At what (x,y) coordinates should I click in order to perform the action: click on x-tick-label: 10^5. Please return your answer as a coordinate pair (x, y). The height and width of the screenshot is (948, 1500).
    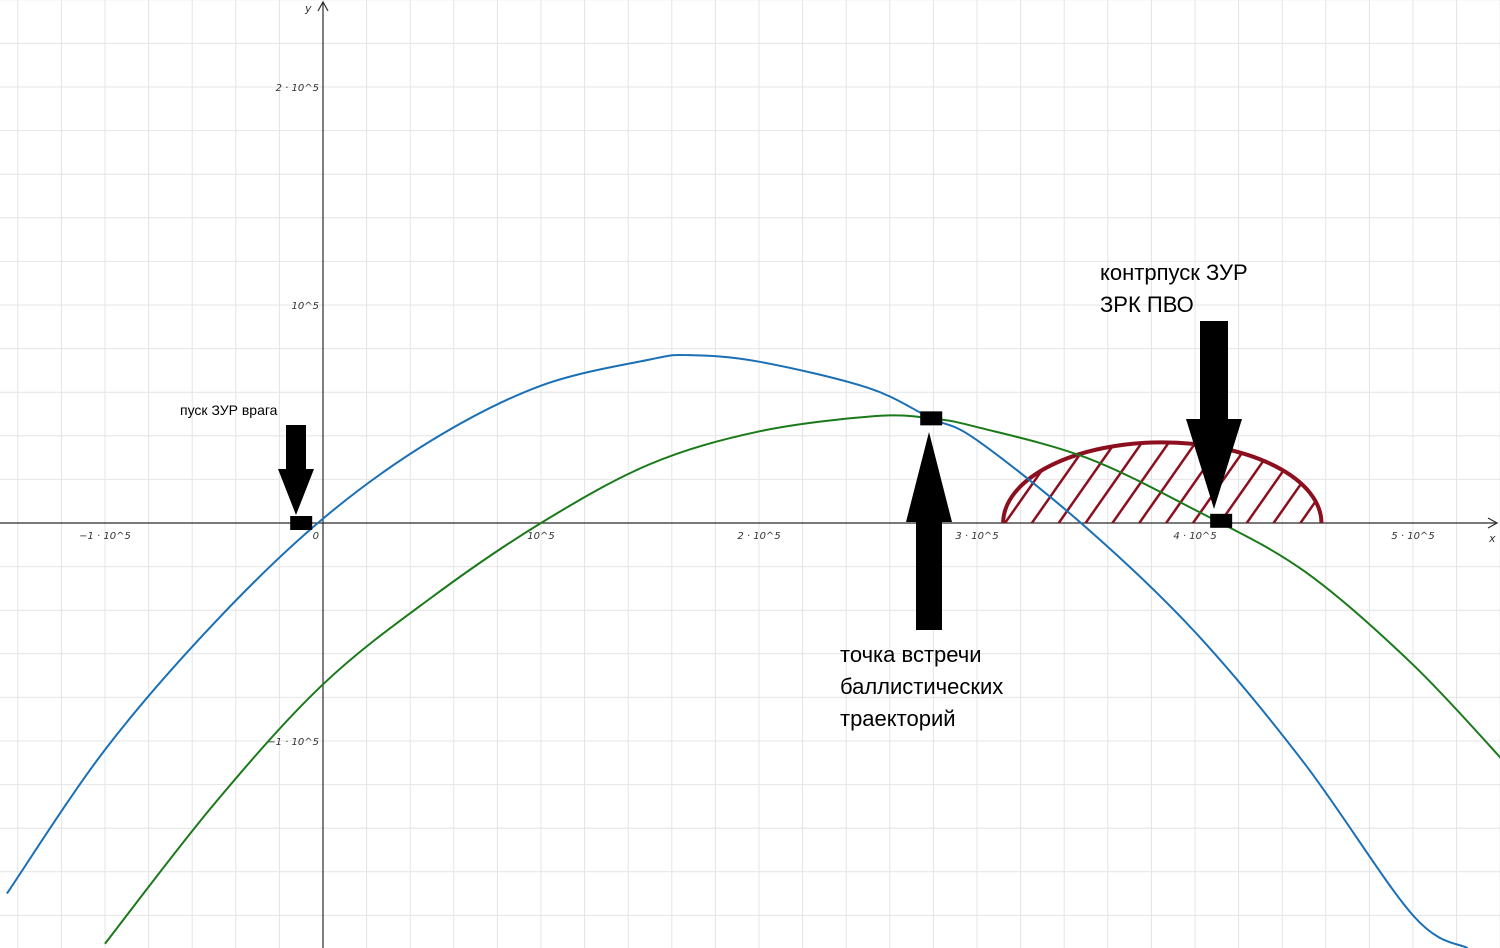
    Looking at the image, I should click on (540, 536).